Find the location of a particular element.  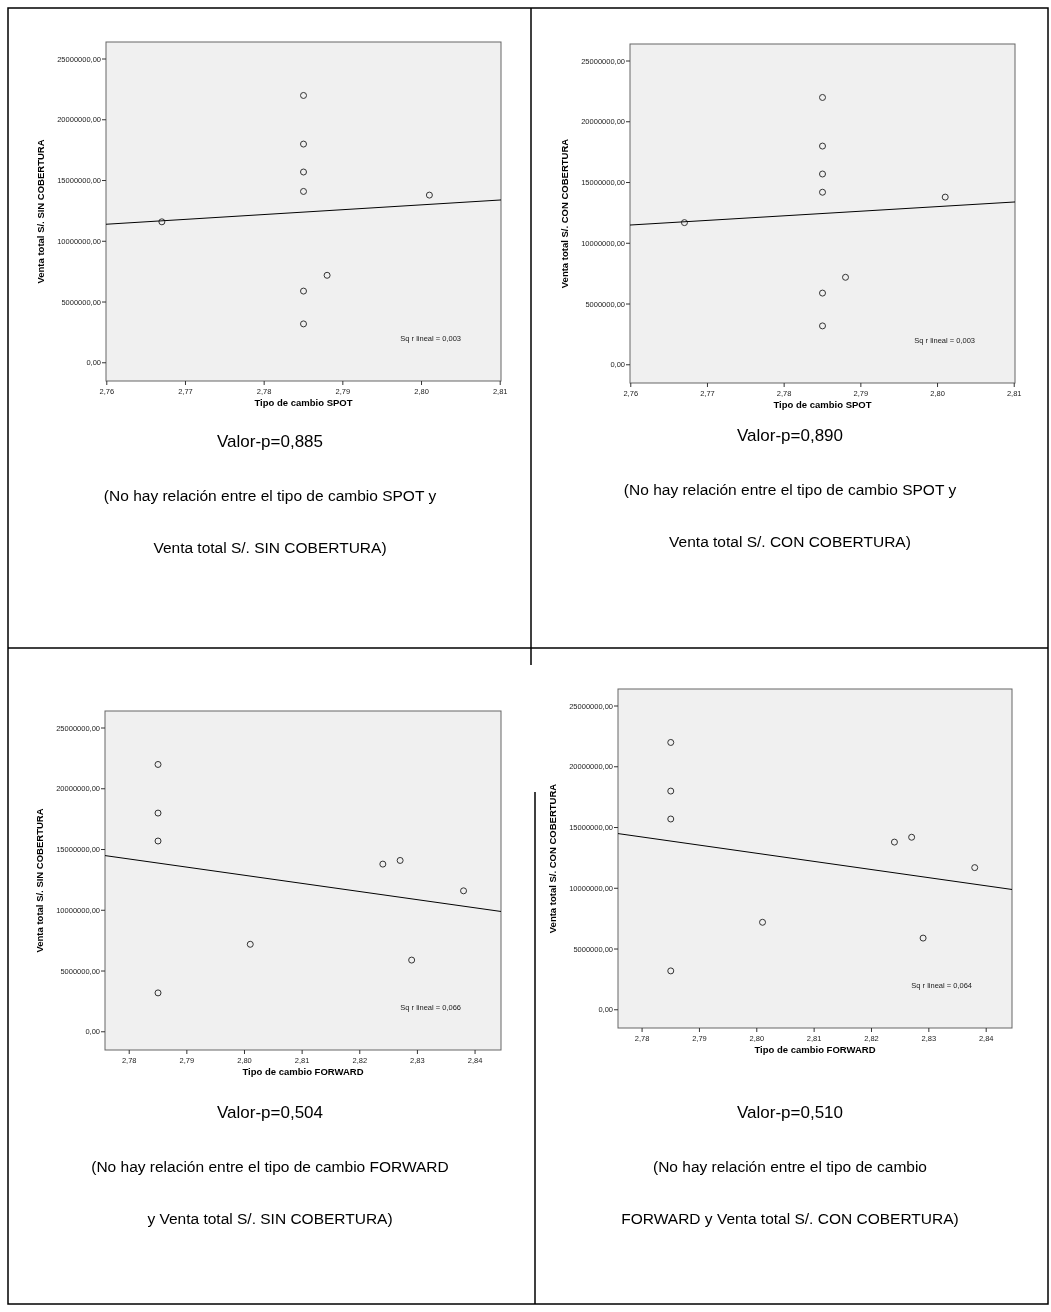

text: Valor-p=0,890 is located at coordinates (790, 435).